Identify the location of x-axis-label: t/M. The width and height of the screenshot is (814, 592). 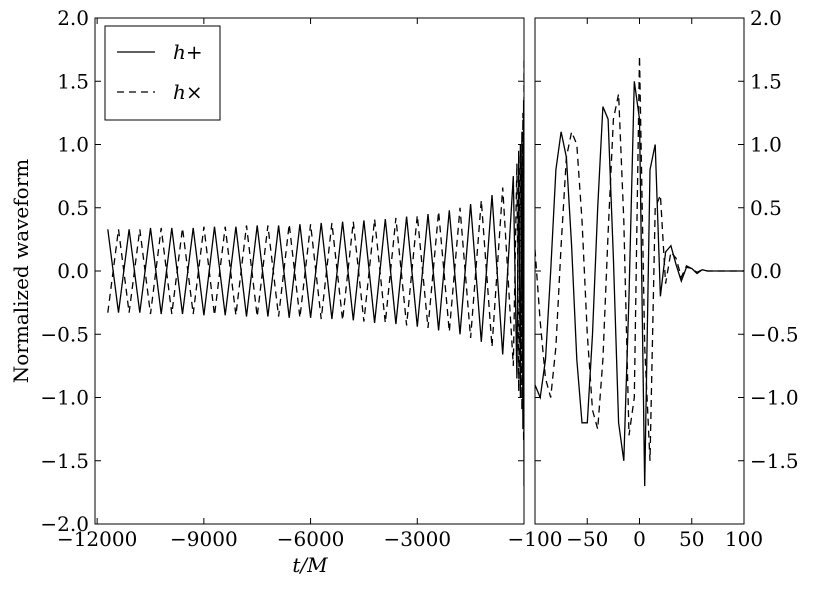
(310, 565).